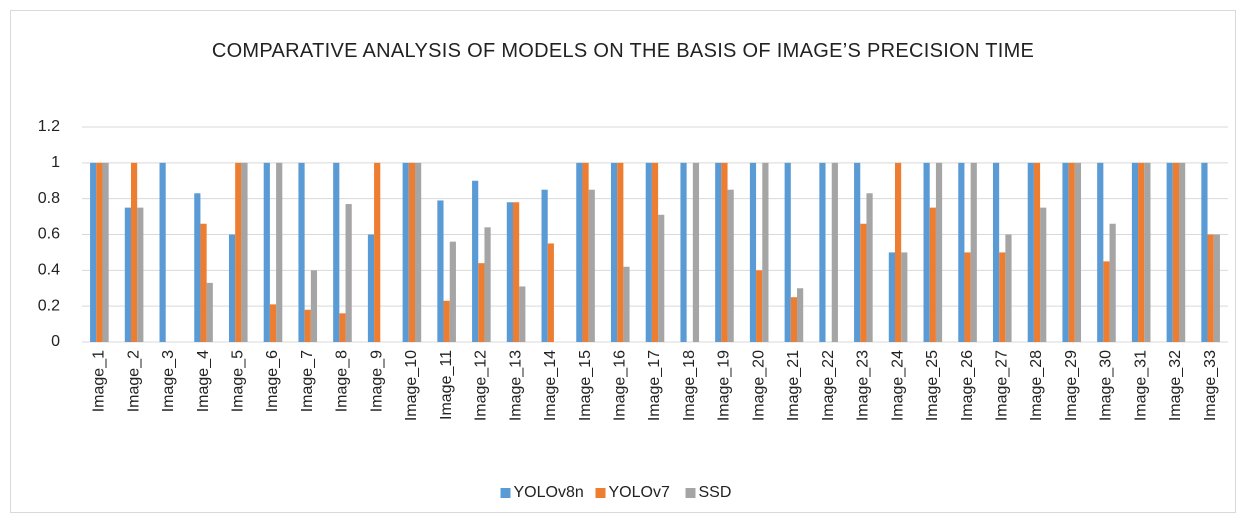  I want to click on x-tick-label: Image_2, so click(133, 381).